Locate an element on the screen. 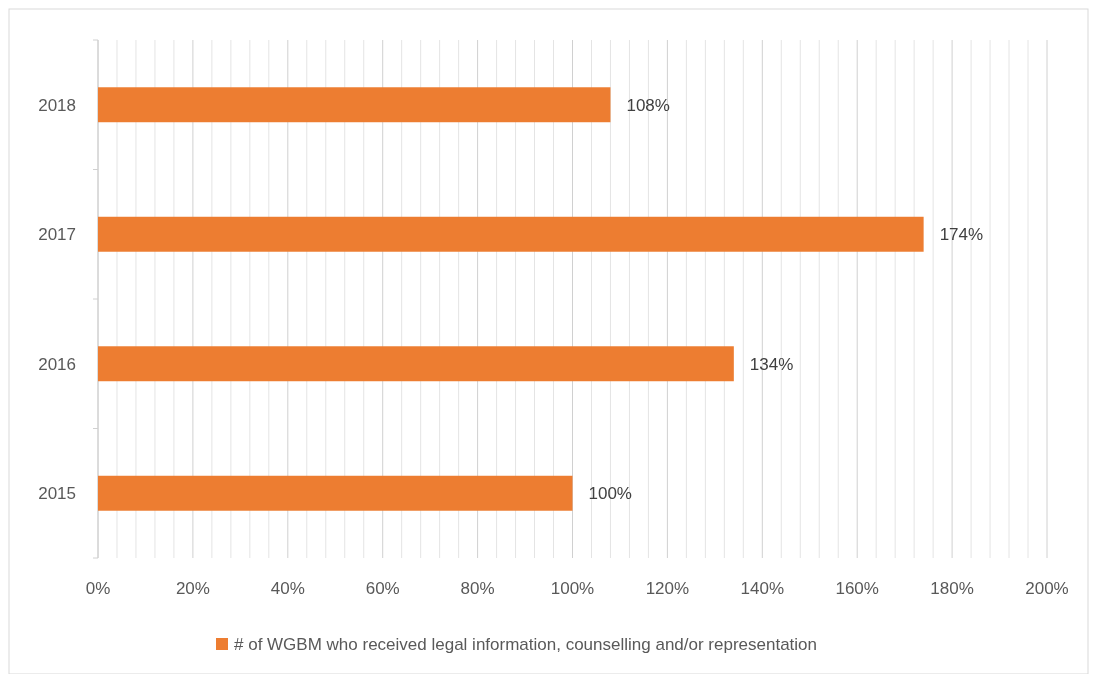  x-tick-label: 120% is located at coordinates (667, 588).